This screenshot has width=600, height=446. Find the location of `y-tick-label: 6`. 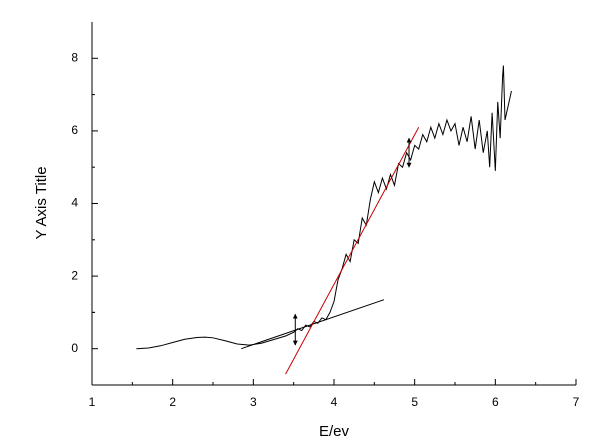

y-tick-label: 6 is located at coordinates (74, 130).